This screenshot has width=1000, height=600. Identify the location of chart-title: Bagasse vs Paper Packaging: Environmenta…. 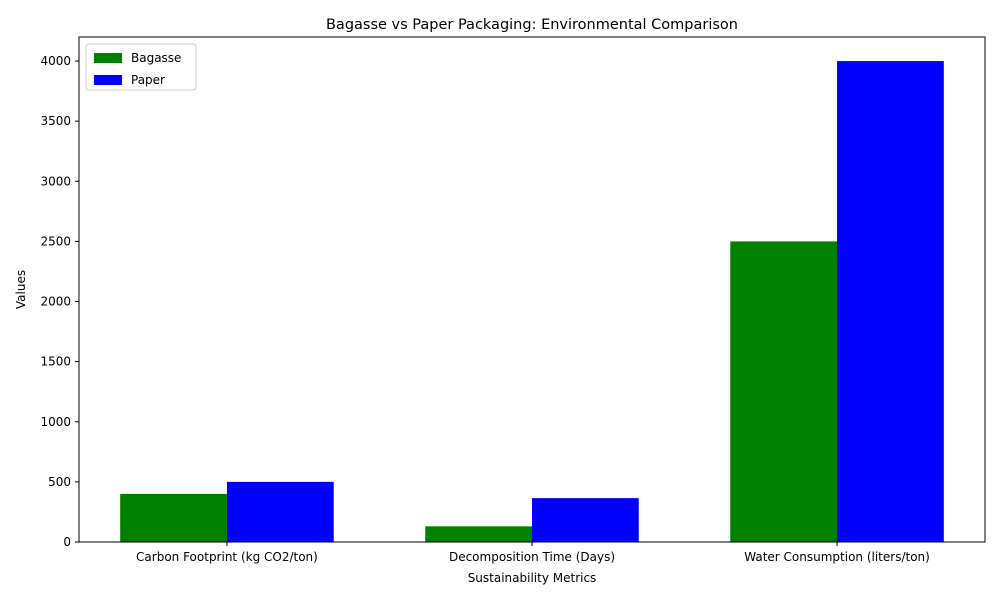
(532, 25).